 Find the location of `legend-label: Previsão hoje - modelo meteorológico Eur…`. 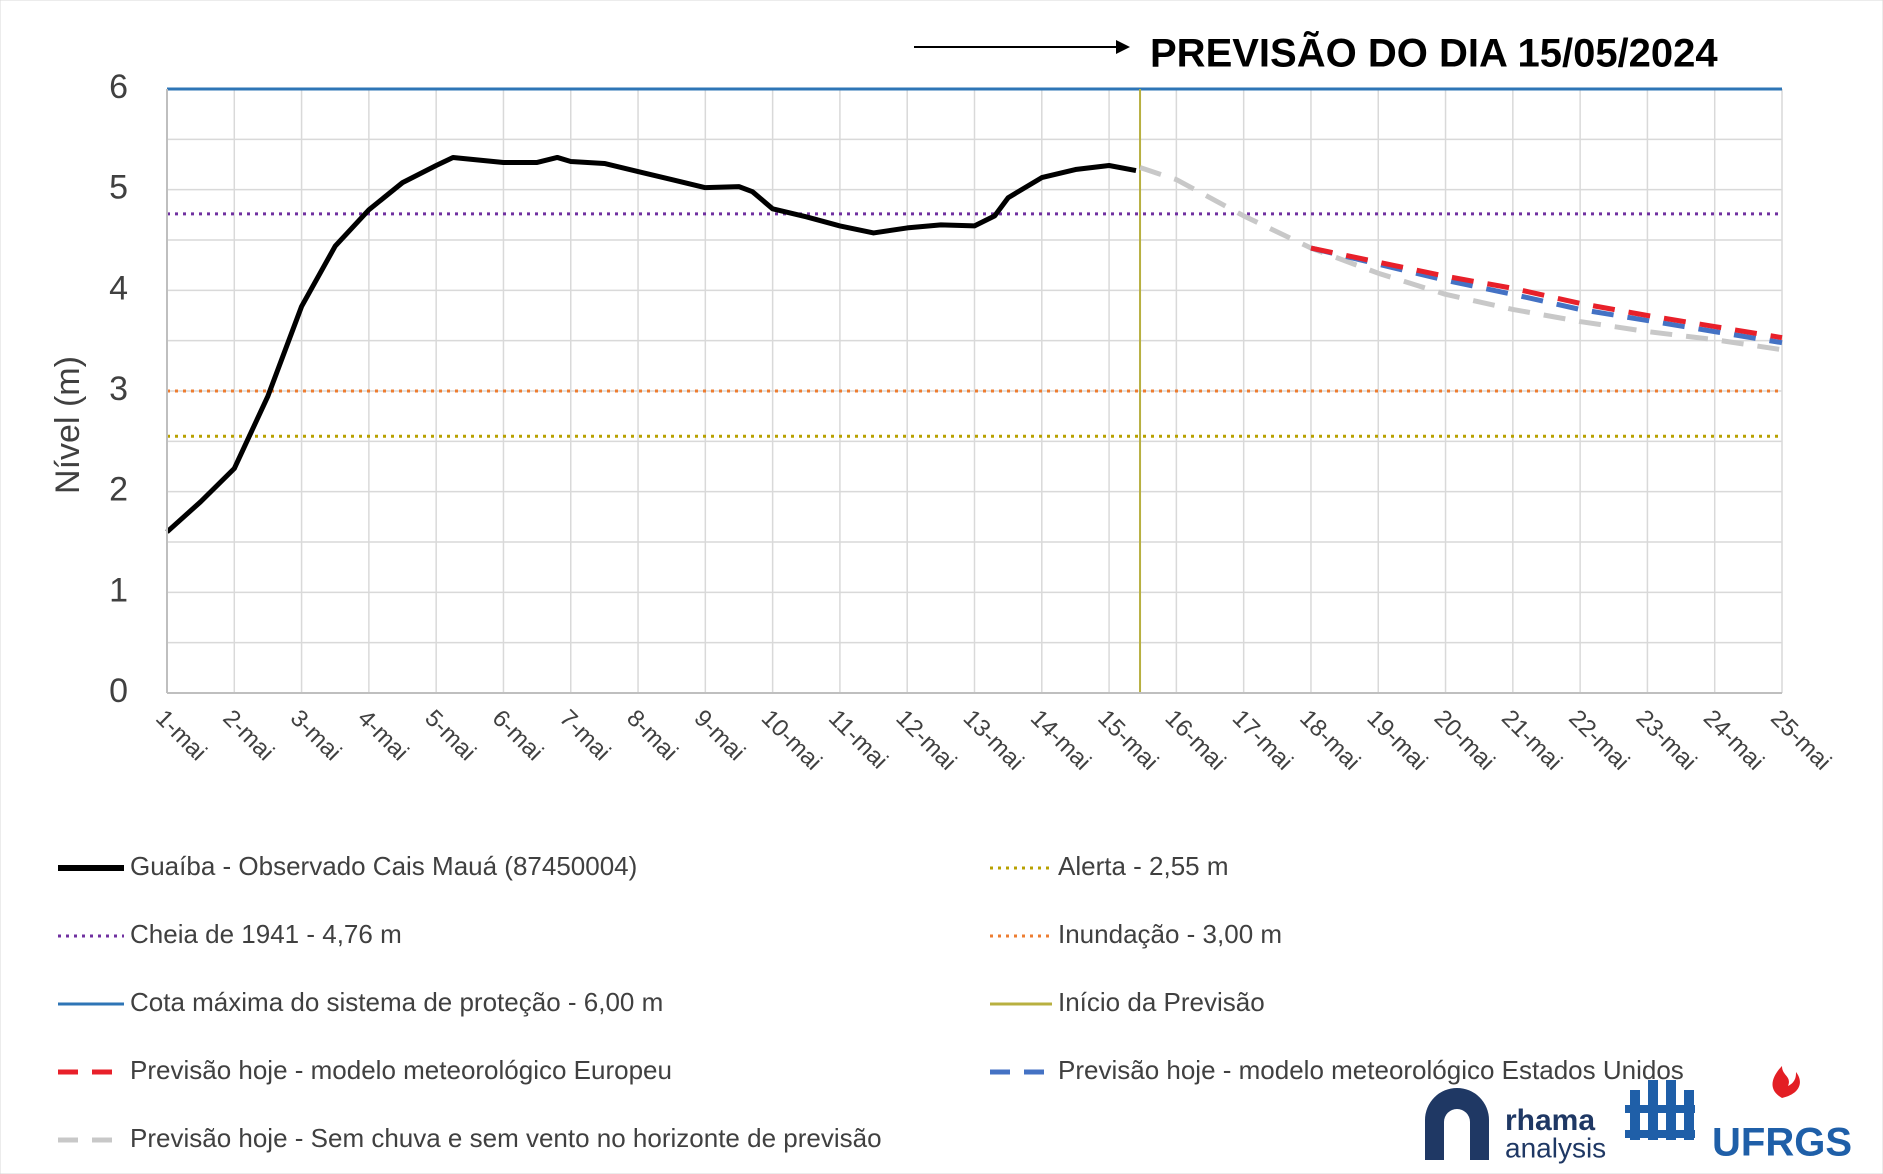

legend-label: Previsão hoje - modelo meteorológico Eur… is located at coordinates (401, 1070).